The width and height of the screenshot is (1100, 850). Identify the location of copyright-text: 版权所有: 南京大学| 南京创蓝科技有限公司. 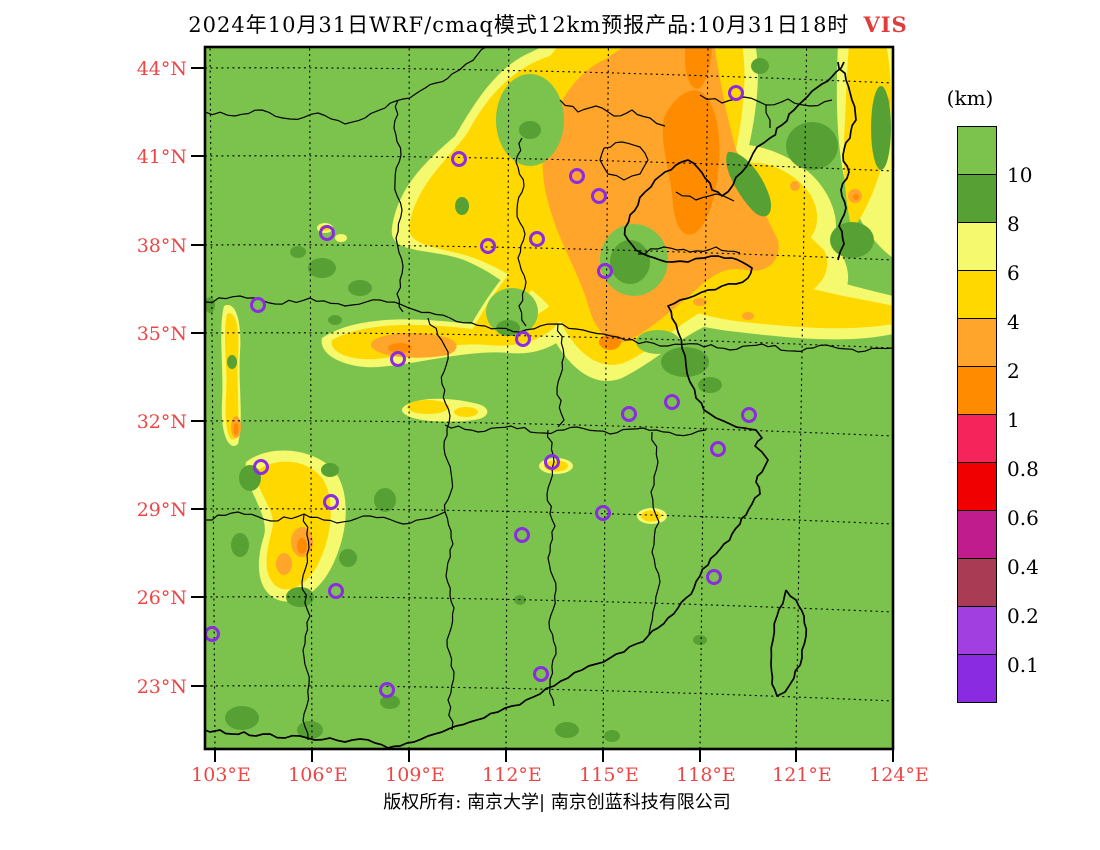
(557, 802).